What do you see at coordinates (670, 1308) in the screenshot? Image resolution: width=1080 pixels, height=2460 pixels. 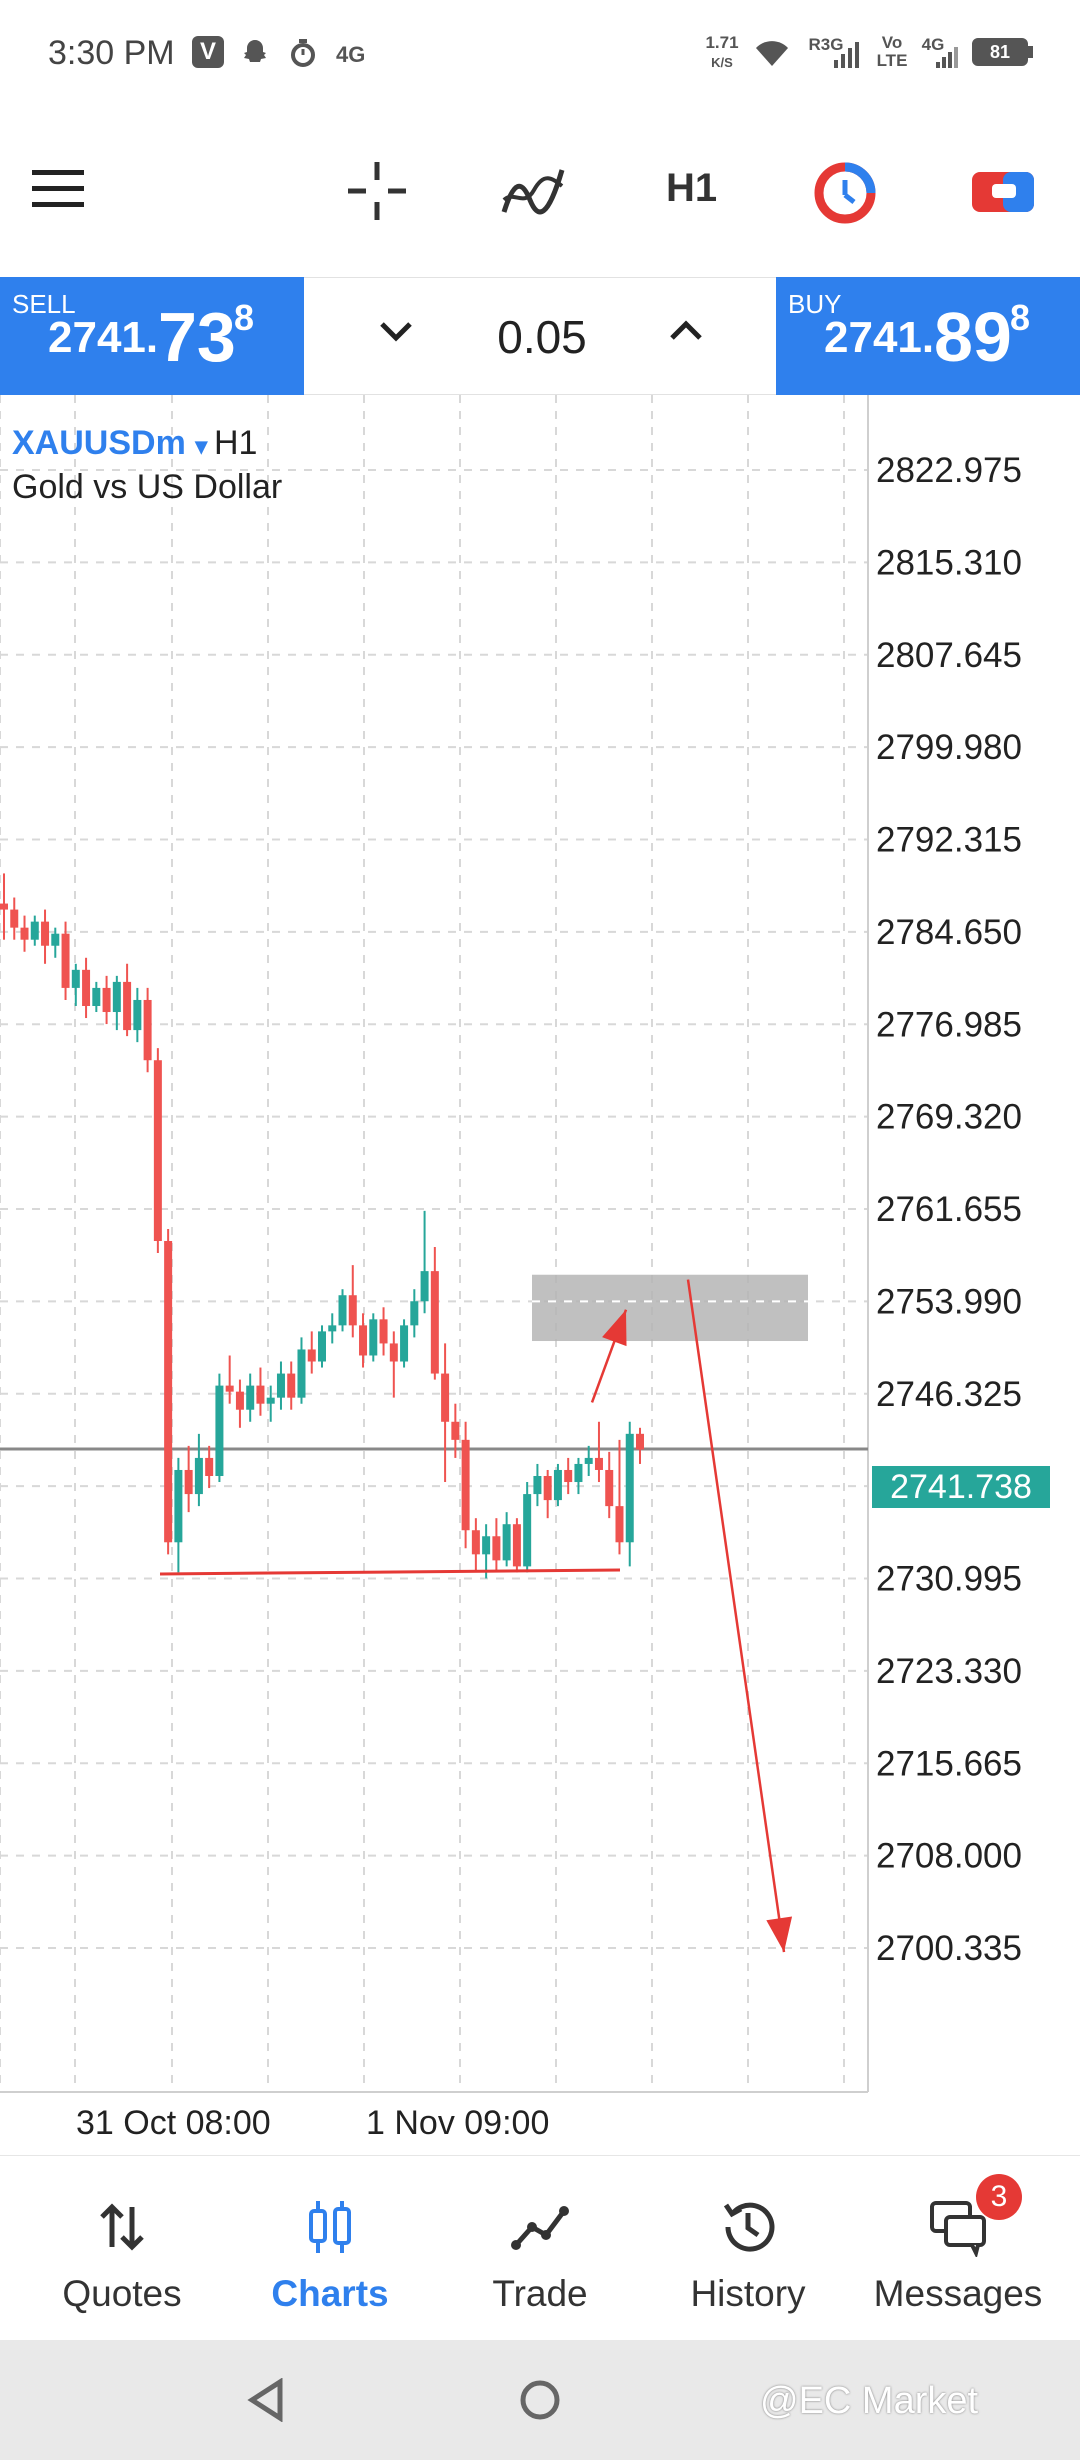 I see `resistance-zone` at bounding box center [670, 1308].